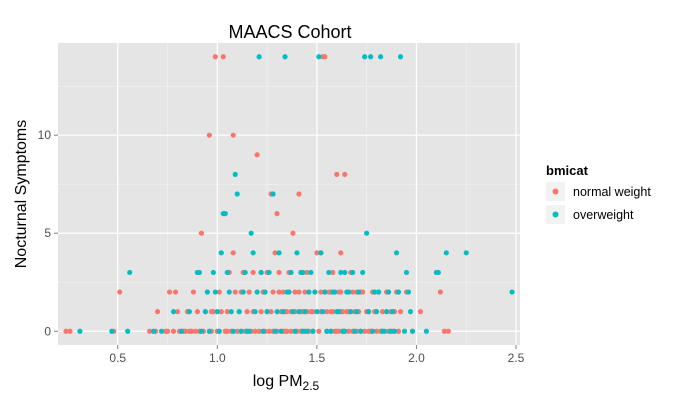 The width and height of the screenshot is (700, 405). What do you see at coordinates (555, 214) in the screenshot?
I see `legend-marker-overweight` at bounding box center [555, 214].